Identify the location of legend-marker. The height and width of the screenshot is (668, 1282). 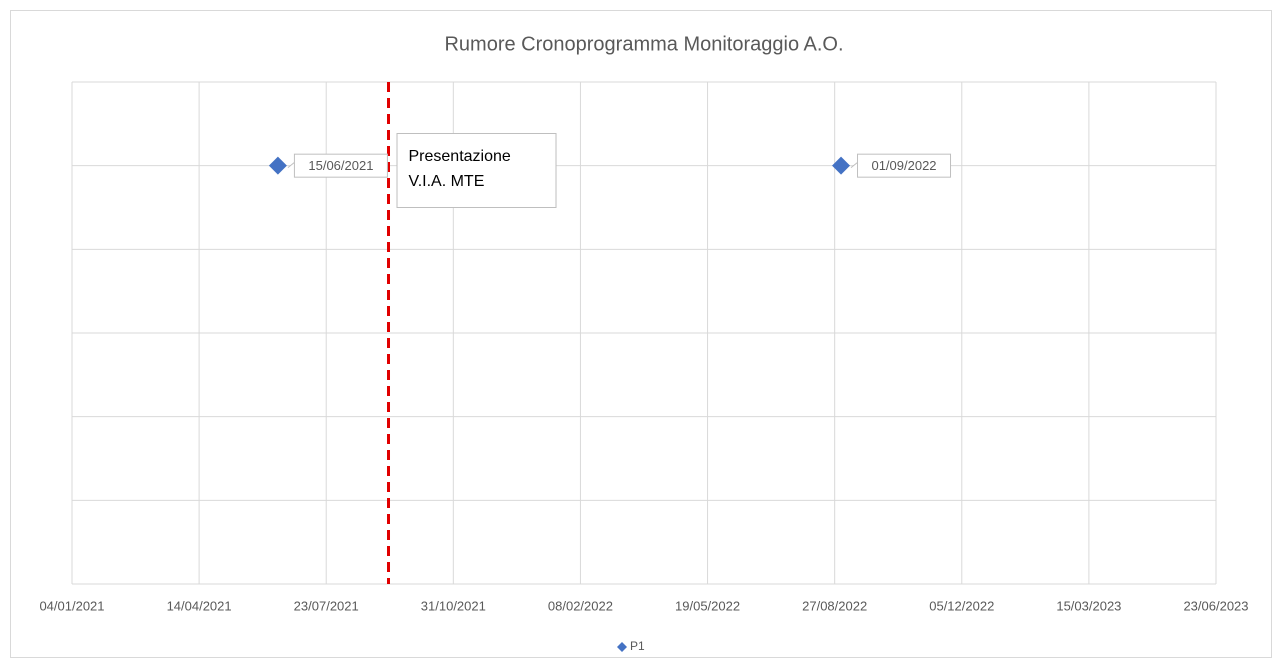
(622, 647).